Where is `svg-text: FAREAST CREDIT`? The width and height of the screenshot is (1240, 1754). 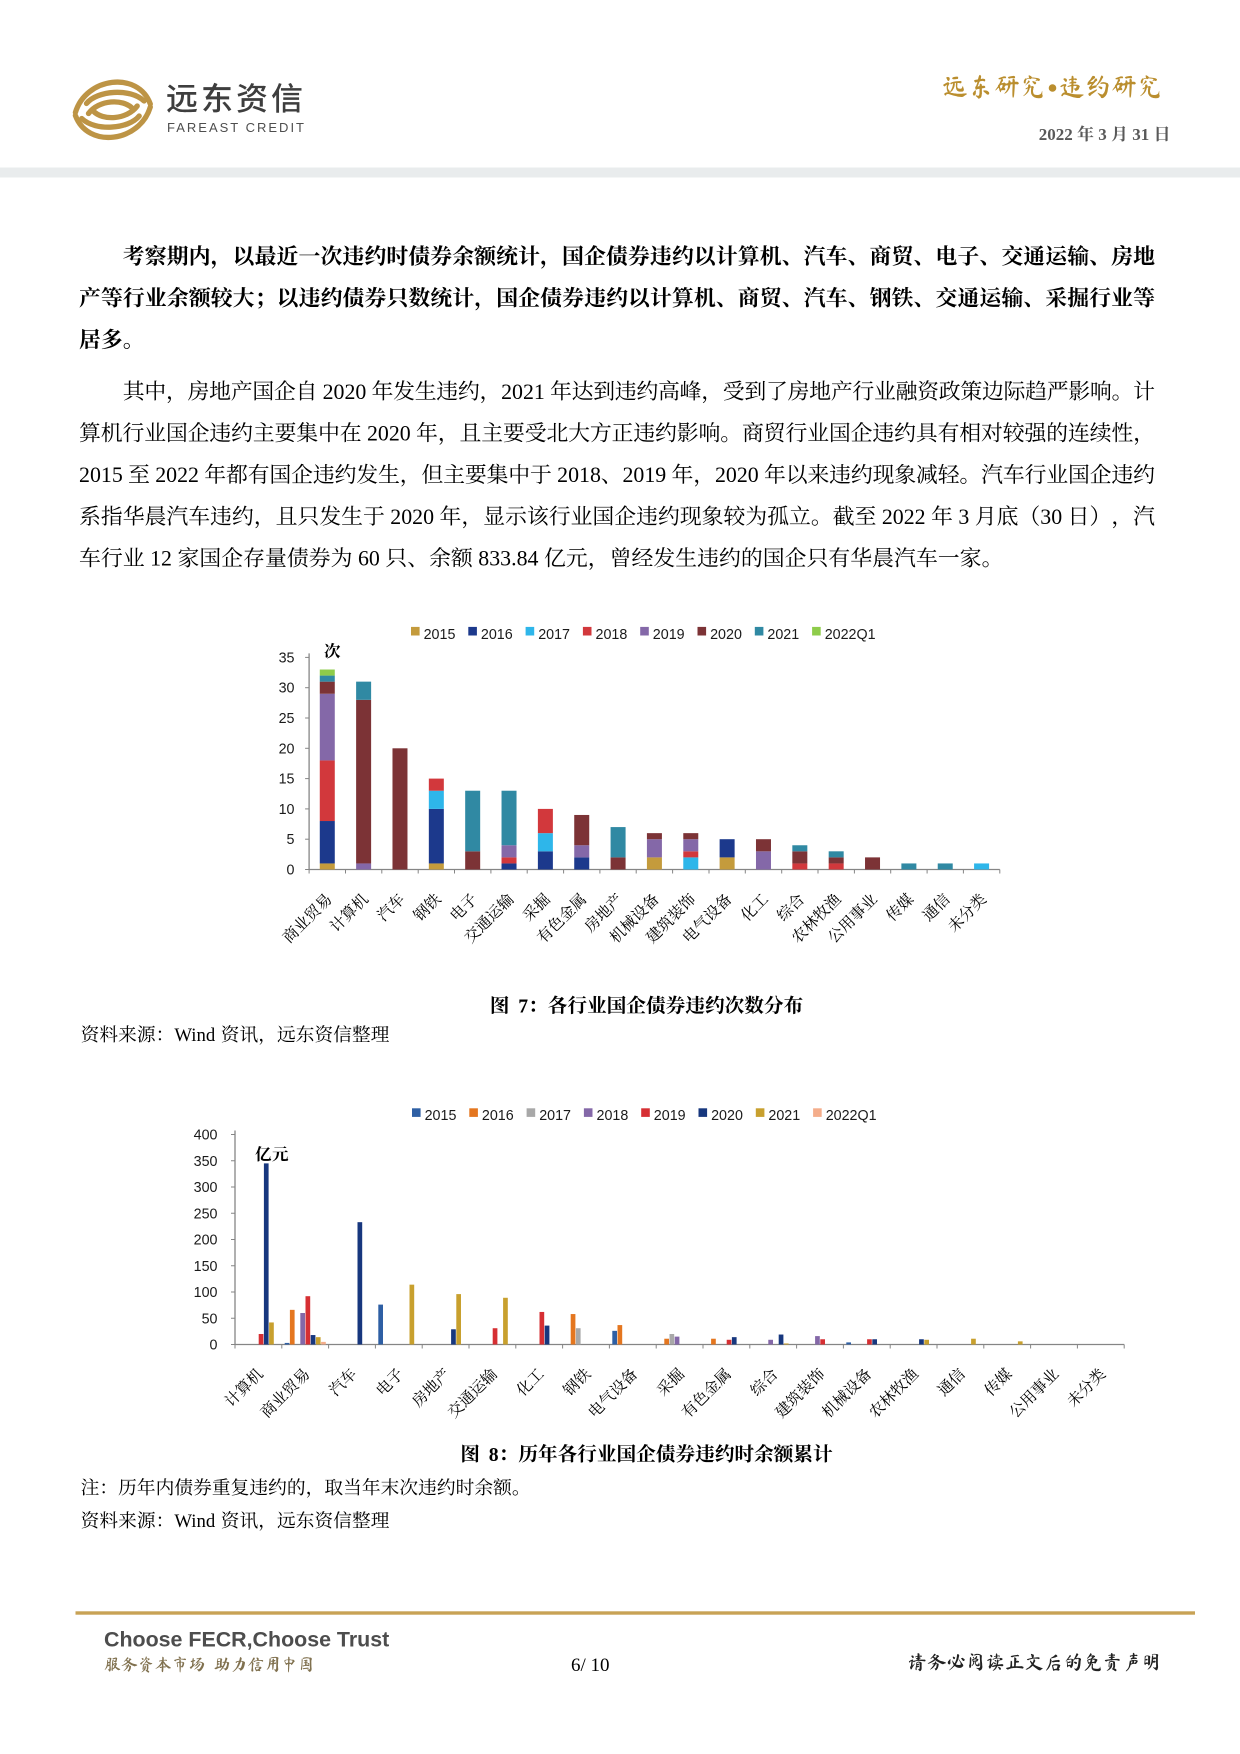
svg-text: FAREAST CREDIT is located at coordinates (236, 127).